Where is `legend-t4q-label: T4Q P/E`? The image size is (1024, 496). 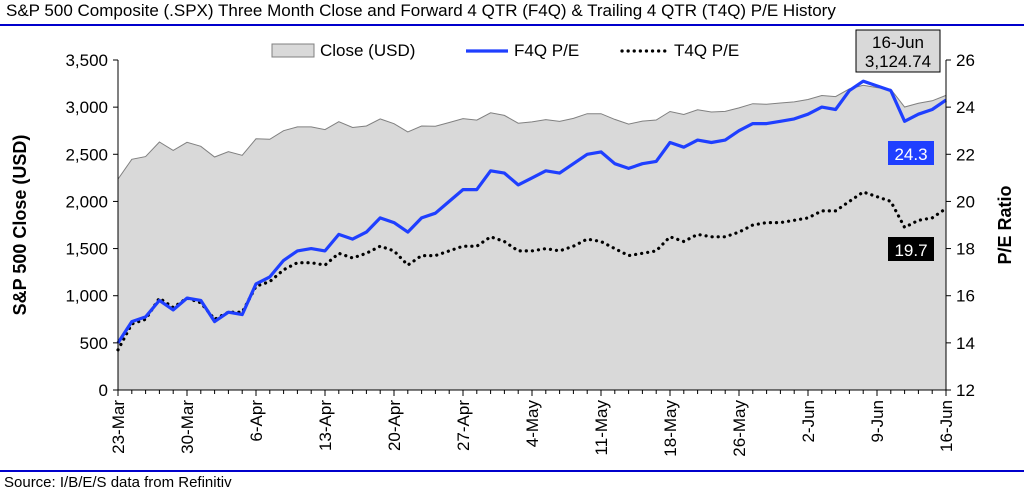
legend-t4q-label: T4Q P/E is located at coordinates (706, 50).